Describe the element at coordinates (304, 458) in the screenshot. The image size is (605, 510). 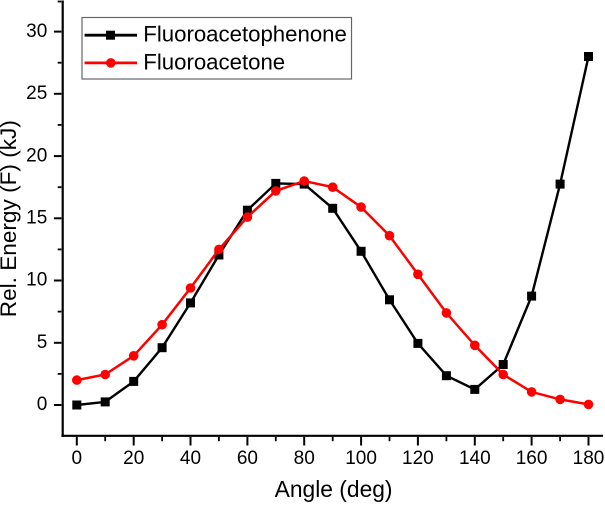
I see `svg-text: 80` at that location.